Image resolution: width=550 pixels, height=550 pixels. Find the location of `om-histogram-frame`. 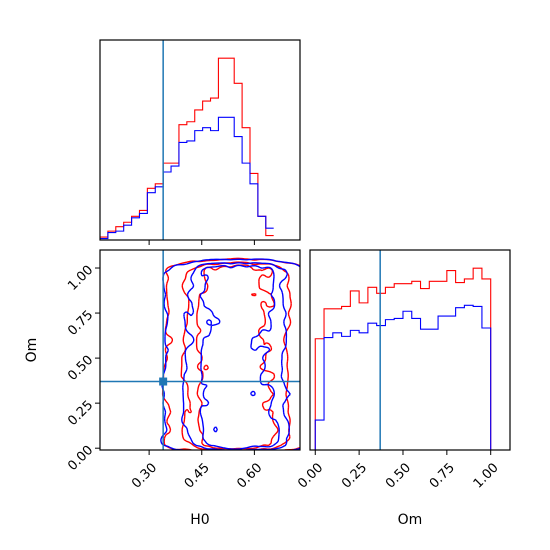

om-histogram-frame is located at coordinates (410, 350).